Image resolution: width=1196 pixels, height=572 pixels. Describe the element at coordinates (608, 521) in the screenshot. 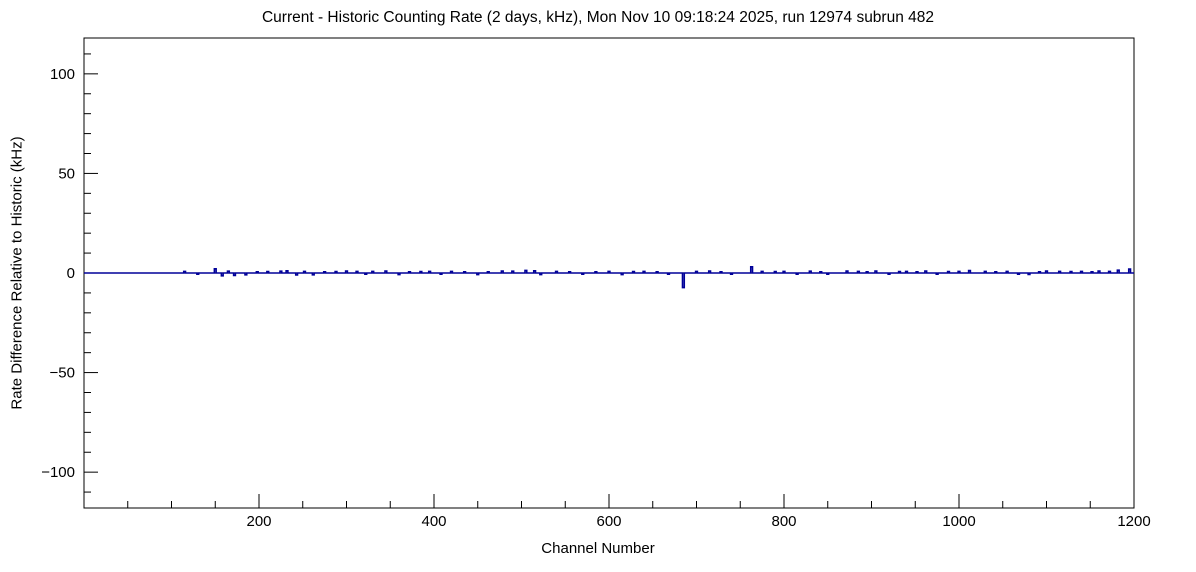

I see `x-tick-label: 600` at that location.